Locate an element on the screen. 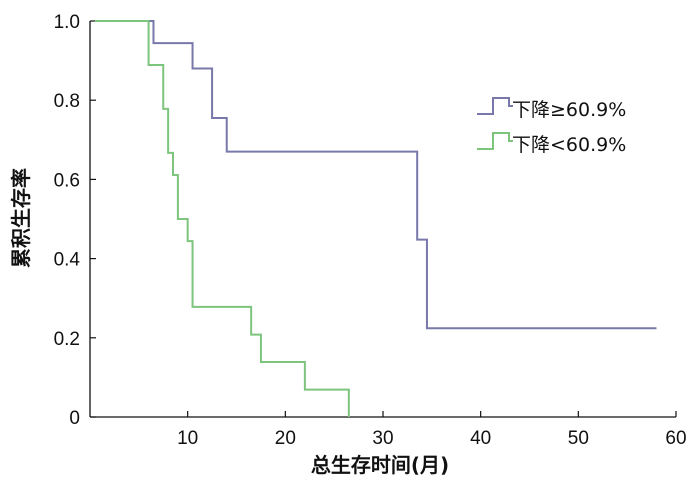 The image size is (700, 488). x-tick-label: 40 is located at coordinates (480, 438).